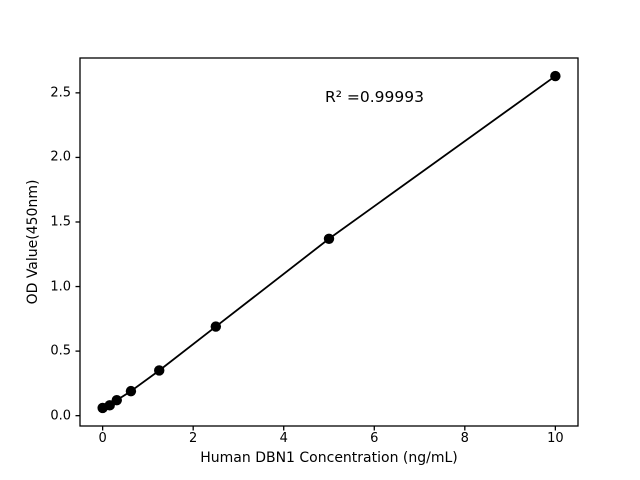  What do you see at coordinates (102, 438) in the screenshot?
I see `x-tick-label: 0` at bounding box center [102, 438].